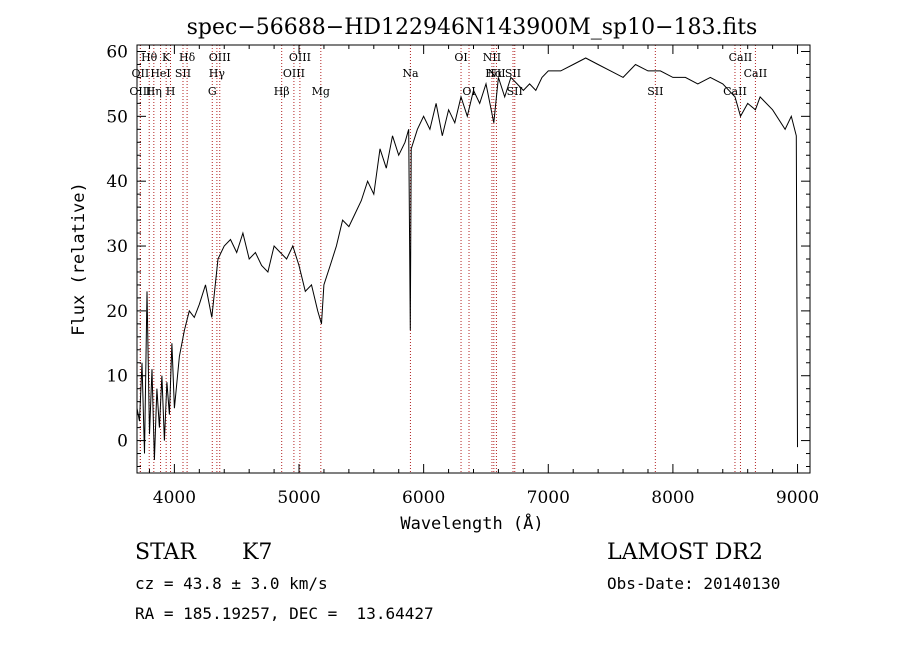 This screenshot has width=900, height=649. What do you see at coordinates (217, 73) in the screenshot?
I see `line-label: Hγ` at bounding box center [217, 73].